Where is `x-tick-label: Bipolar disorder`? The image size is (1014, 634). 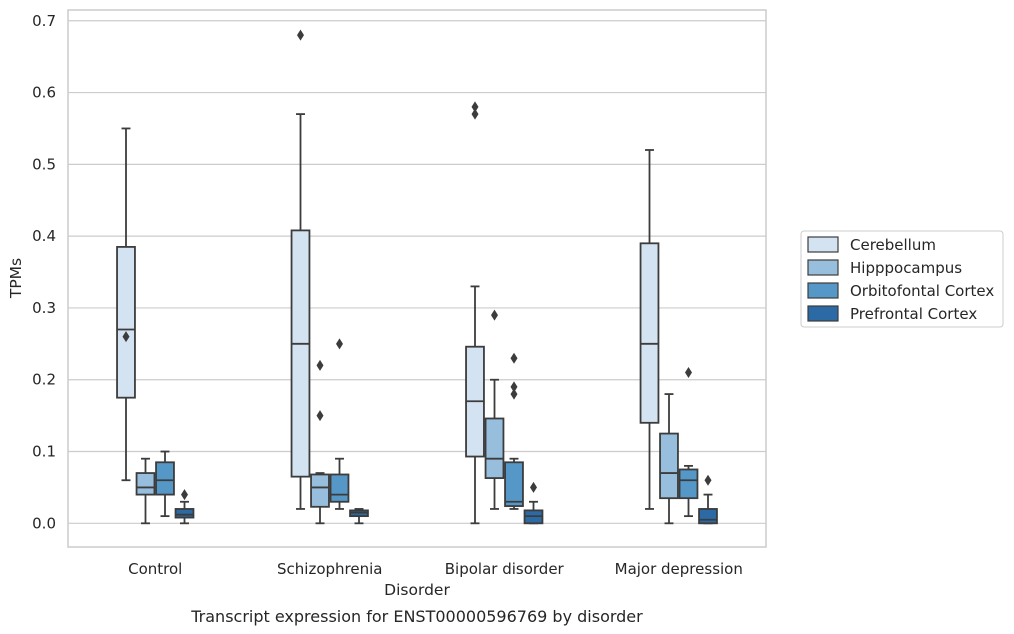
x-tick-label: Bipolar disorder is located at coordinates (505, 569).